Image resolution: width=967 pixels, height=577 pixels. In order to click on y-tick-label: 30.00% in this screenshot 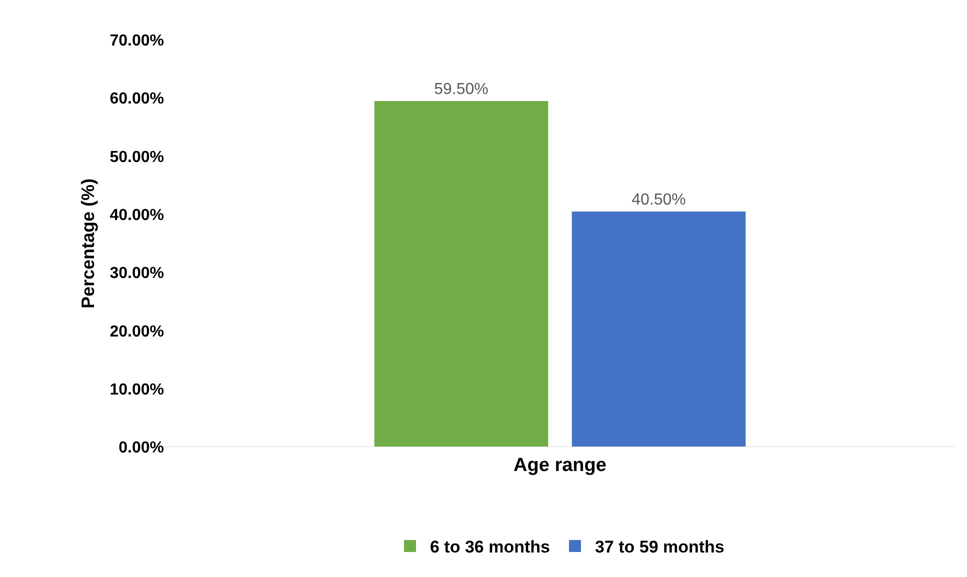, I will do `click(137, 273)`.